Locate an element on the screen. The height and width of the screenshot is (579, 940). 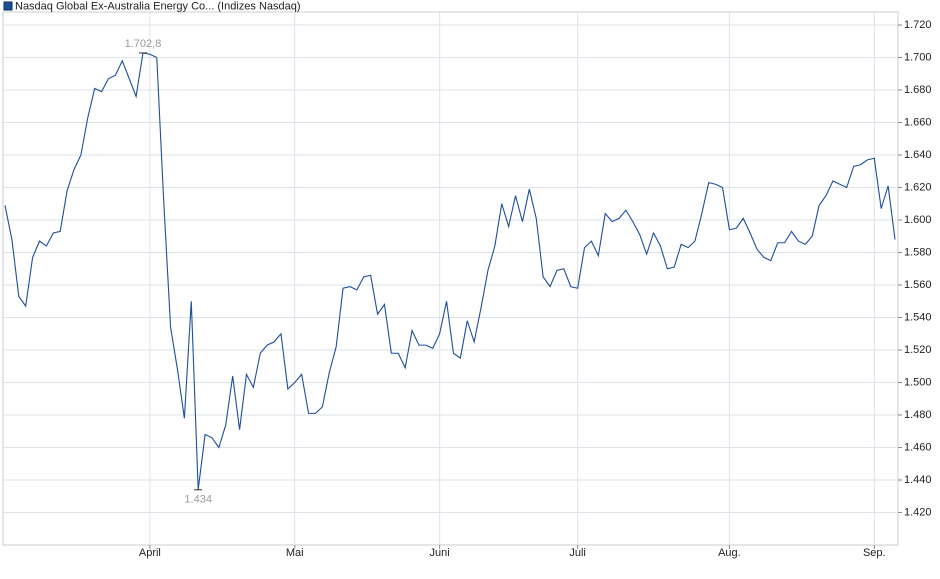
x-tick-label: April is located at coordinates (150, 553).